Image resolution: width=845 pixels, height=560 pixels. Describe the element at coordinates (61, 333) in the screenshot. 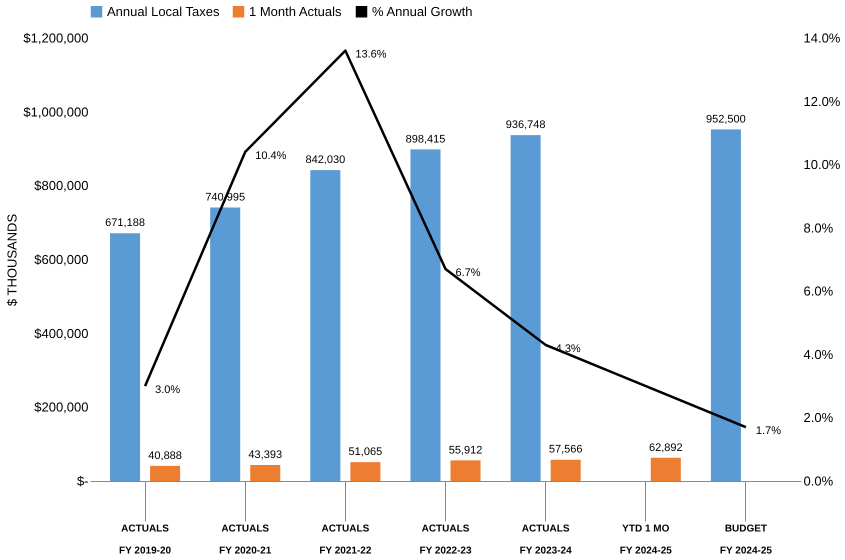

I see `y-tick-label: $400,000` at that location.